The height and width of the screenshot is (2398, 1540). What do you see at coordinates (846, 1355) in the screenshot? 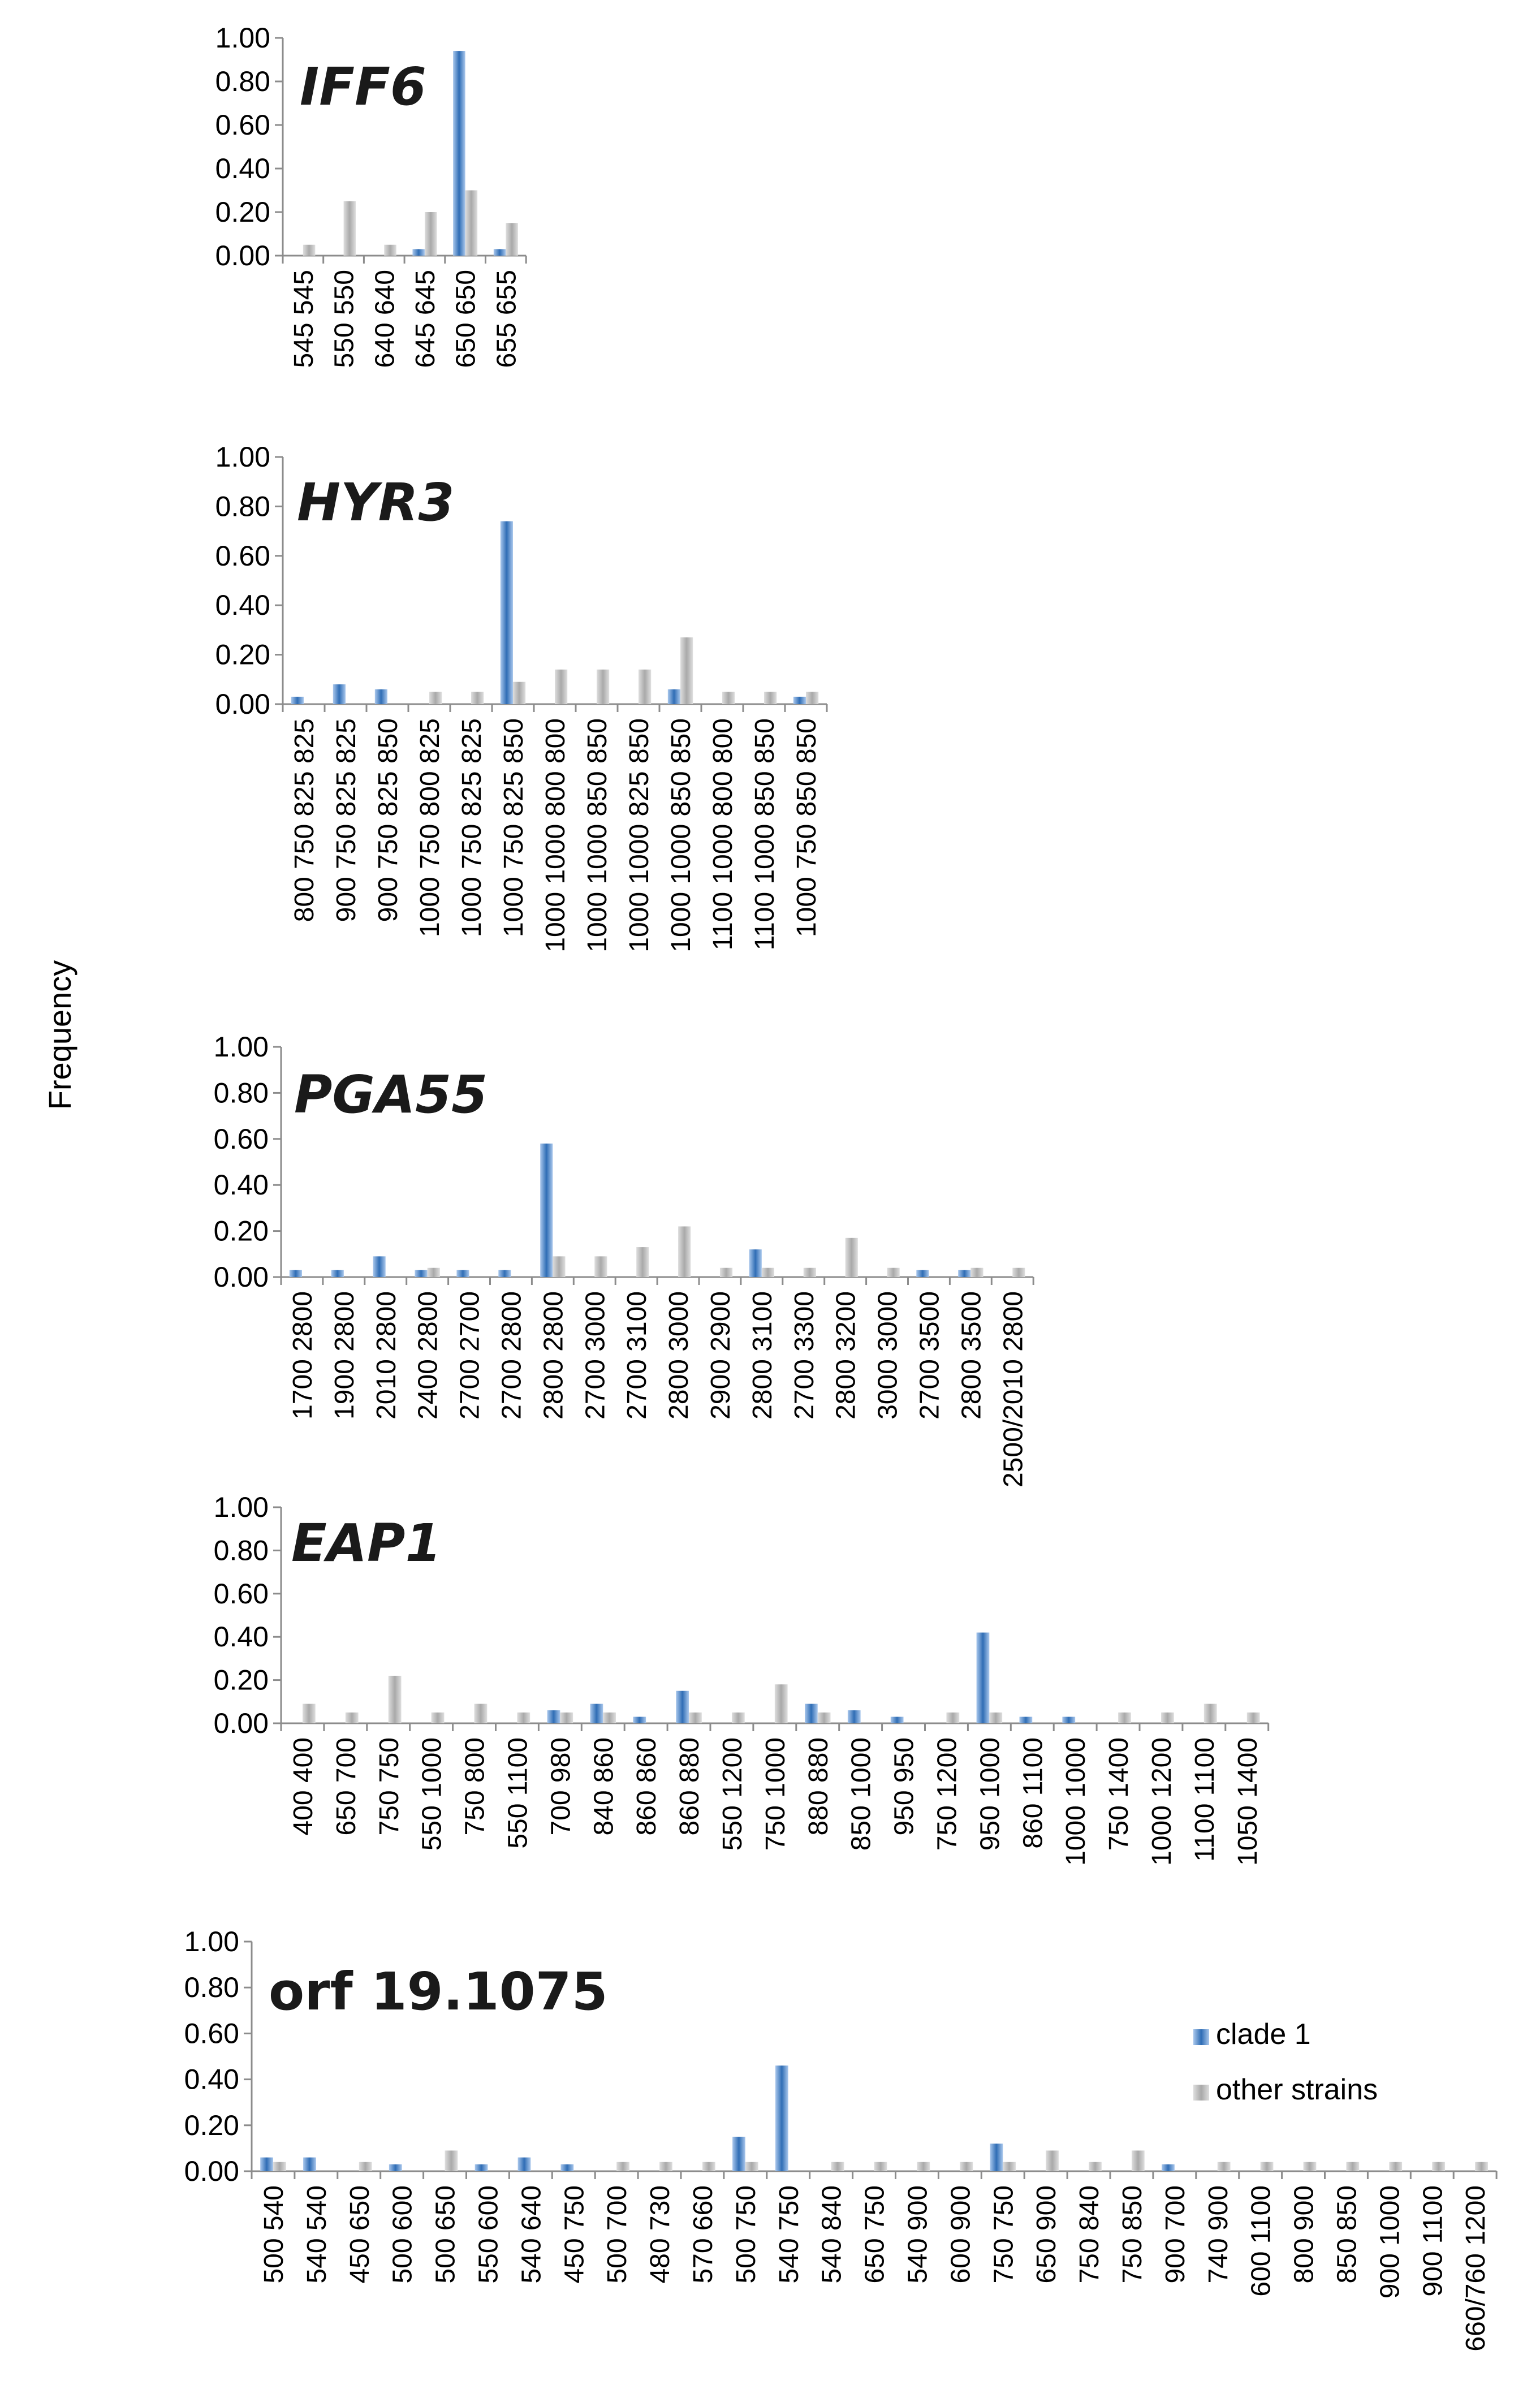
I see `x-tick-label: 2800 3200` at bounding box center [846, 1355].